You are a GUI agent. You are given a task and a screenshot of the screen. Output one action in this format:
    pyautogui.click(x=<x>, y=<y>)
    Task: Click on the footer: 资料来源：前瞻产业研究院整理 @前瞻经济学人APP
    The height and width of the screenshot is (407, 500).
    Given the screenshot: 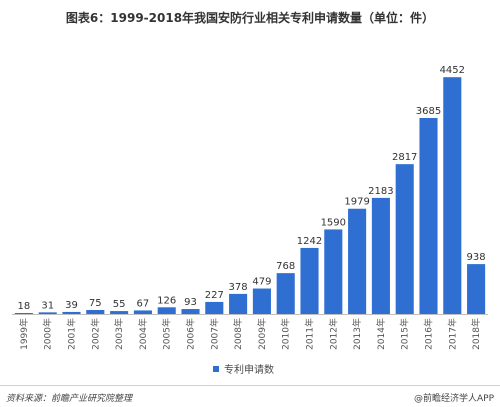 What is the action you would take?
    pyautogui.click(x=250, y=396)
    